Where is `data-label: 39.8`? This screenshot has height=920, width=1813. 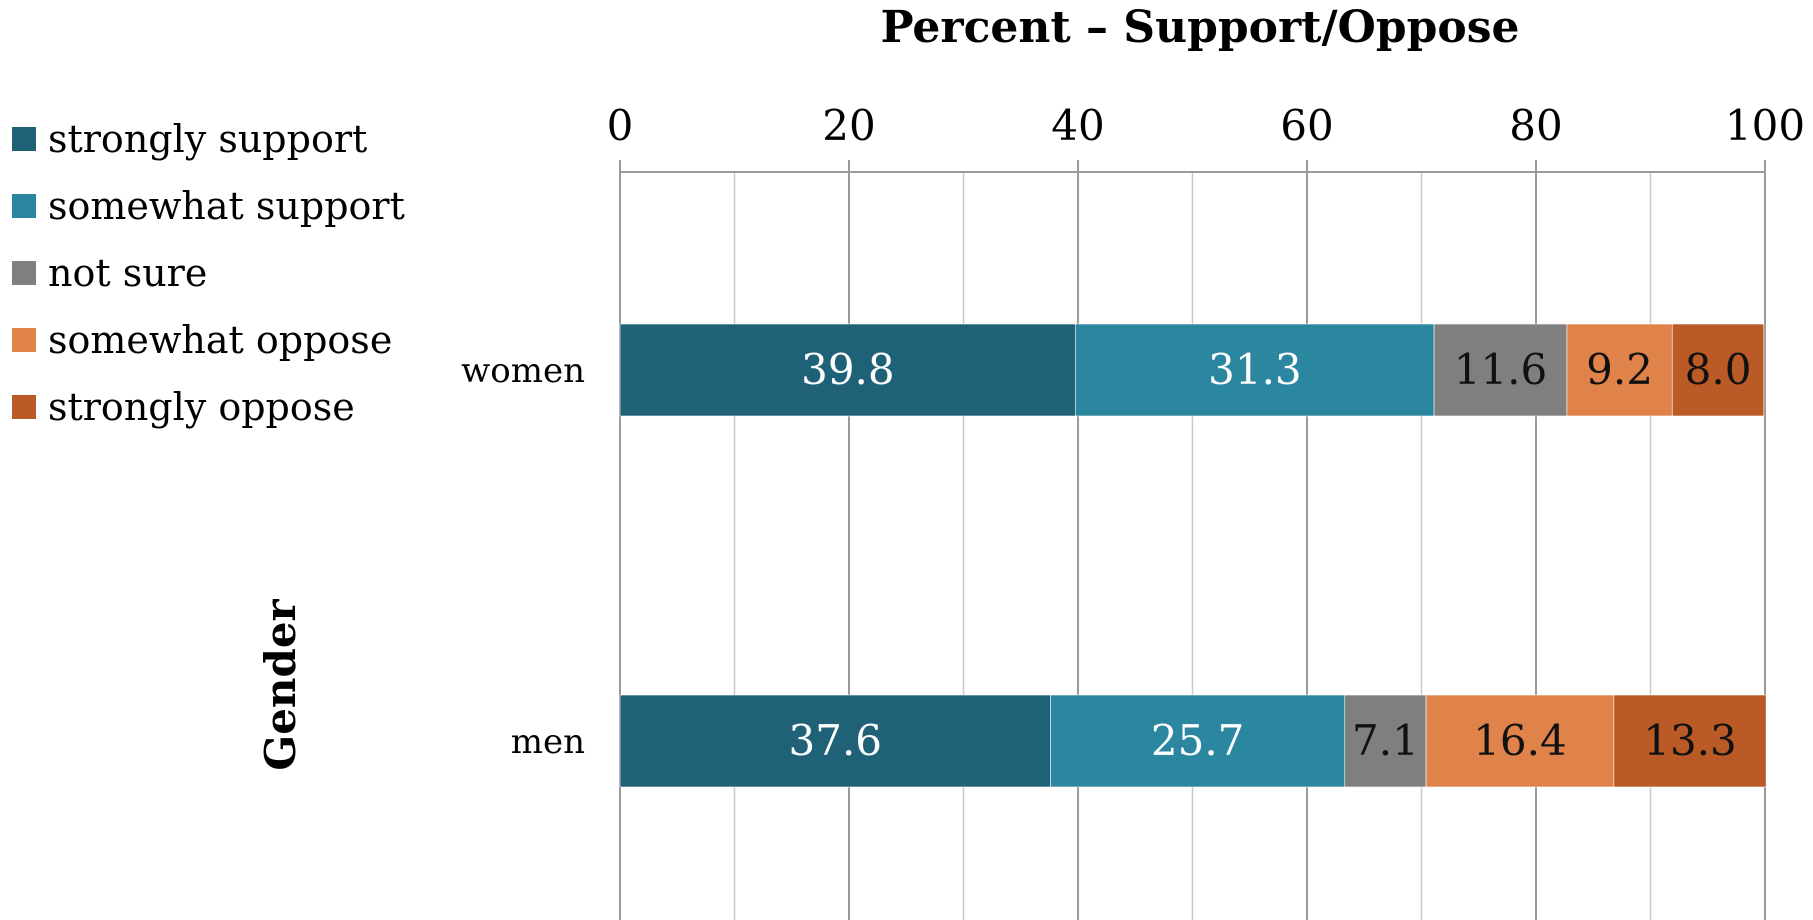
data-label: 39.8 is located at coordinates (848, 369).